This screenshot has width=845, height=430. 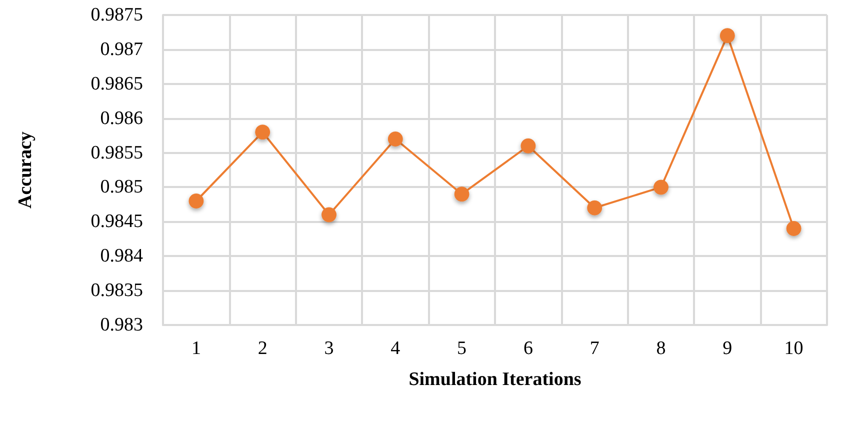 I want to click on y-tick-label: 0.986, so click(x=121, y=118).